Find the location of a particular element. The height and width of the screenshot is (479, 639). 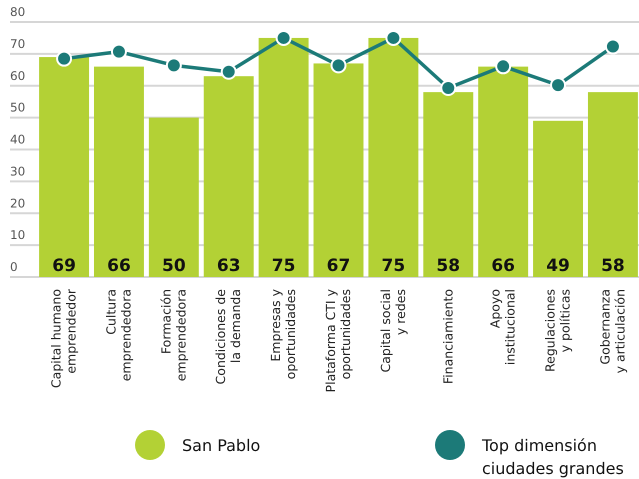

y-tick-label: 30 is located at coordinates (18, 171).